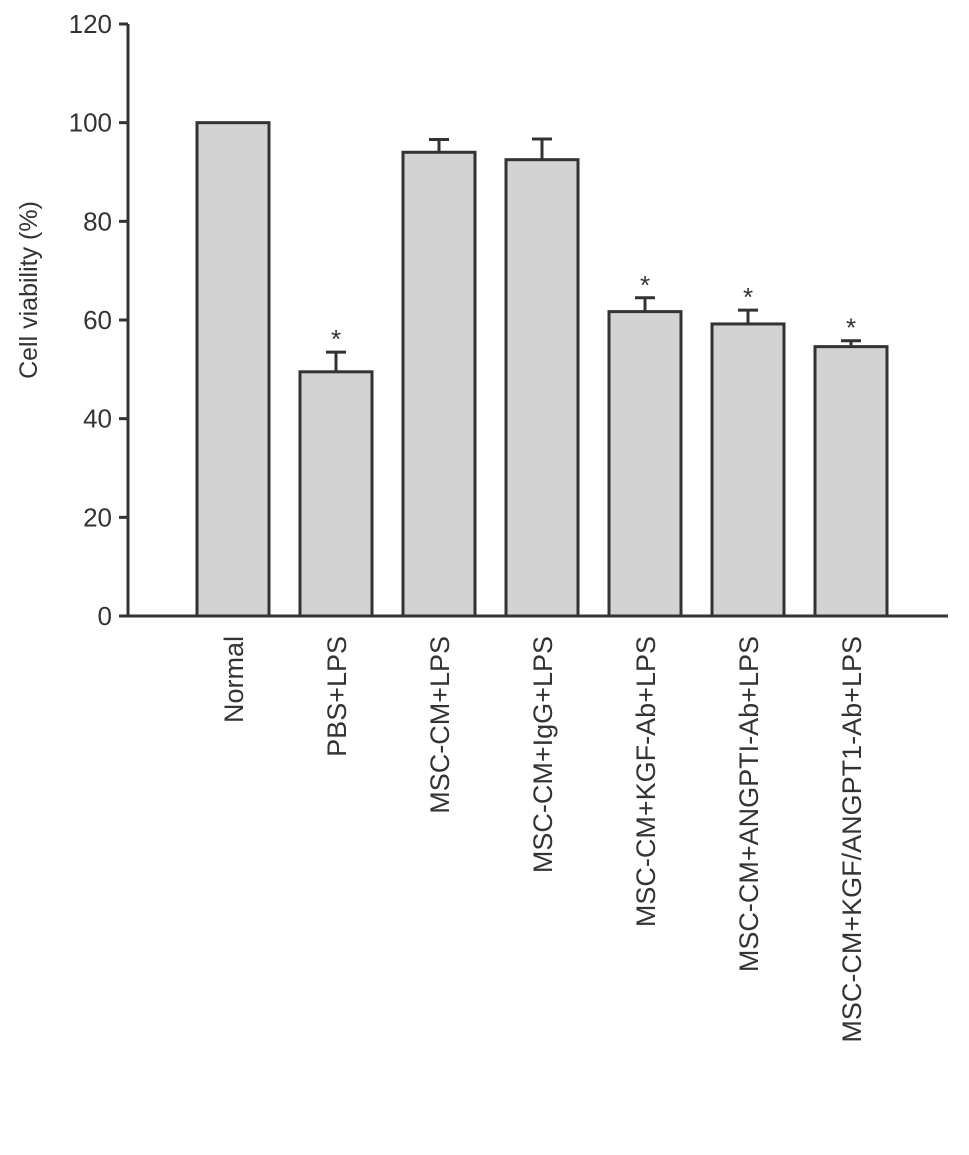 The image size is (969, 1155). Describe the element at coordinates (97, 419) in the screenshot. I see `y-tick-label: 40` at that location.